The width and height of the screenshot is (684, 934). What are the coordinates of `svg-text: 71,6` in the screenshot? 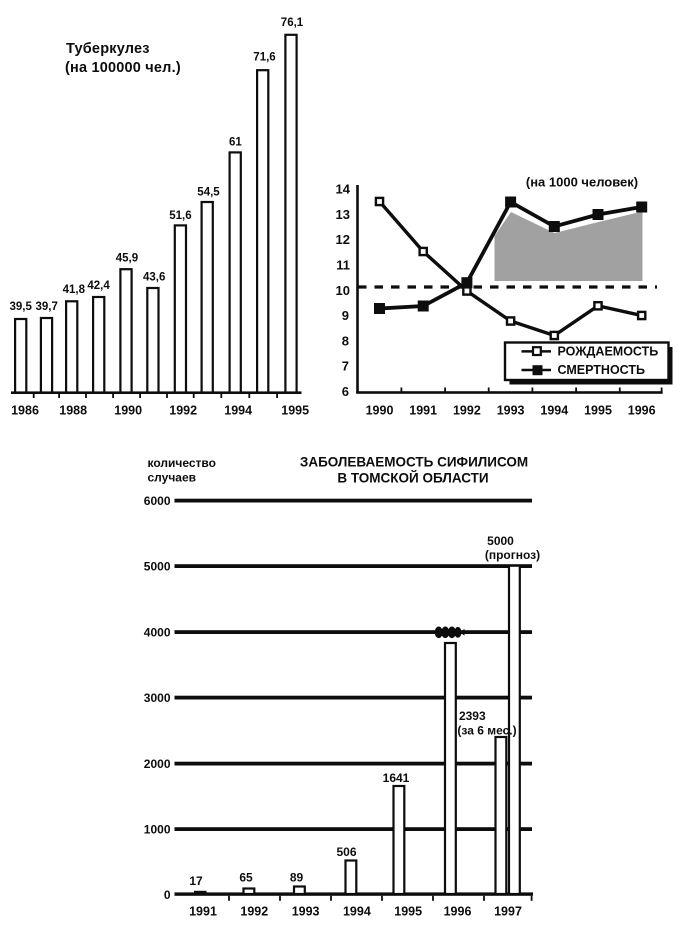 It's located at (264, 58).